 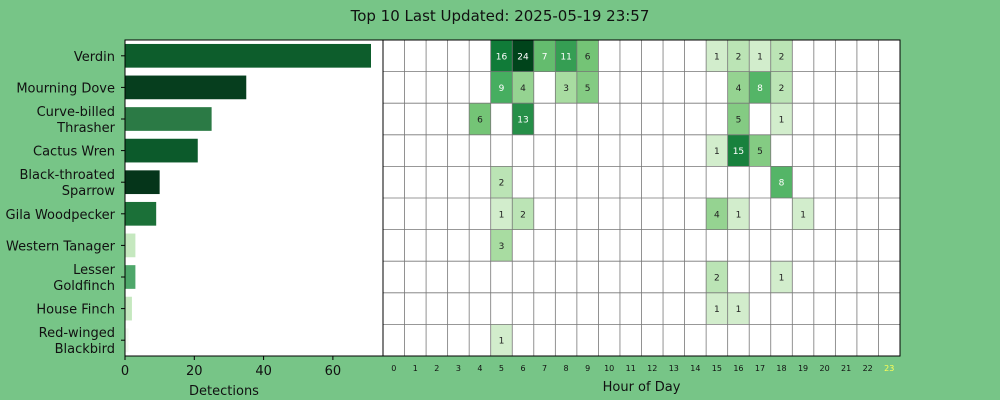 What do you see at coordinates (674, 368) in the screenshot?
I see `heatmap-x-tick-label: 13` at bounding box center [674, 368].